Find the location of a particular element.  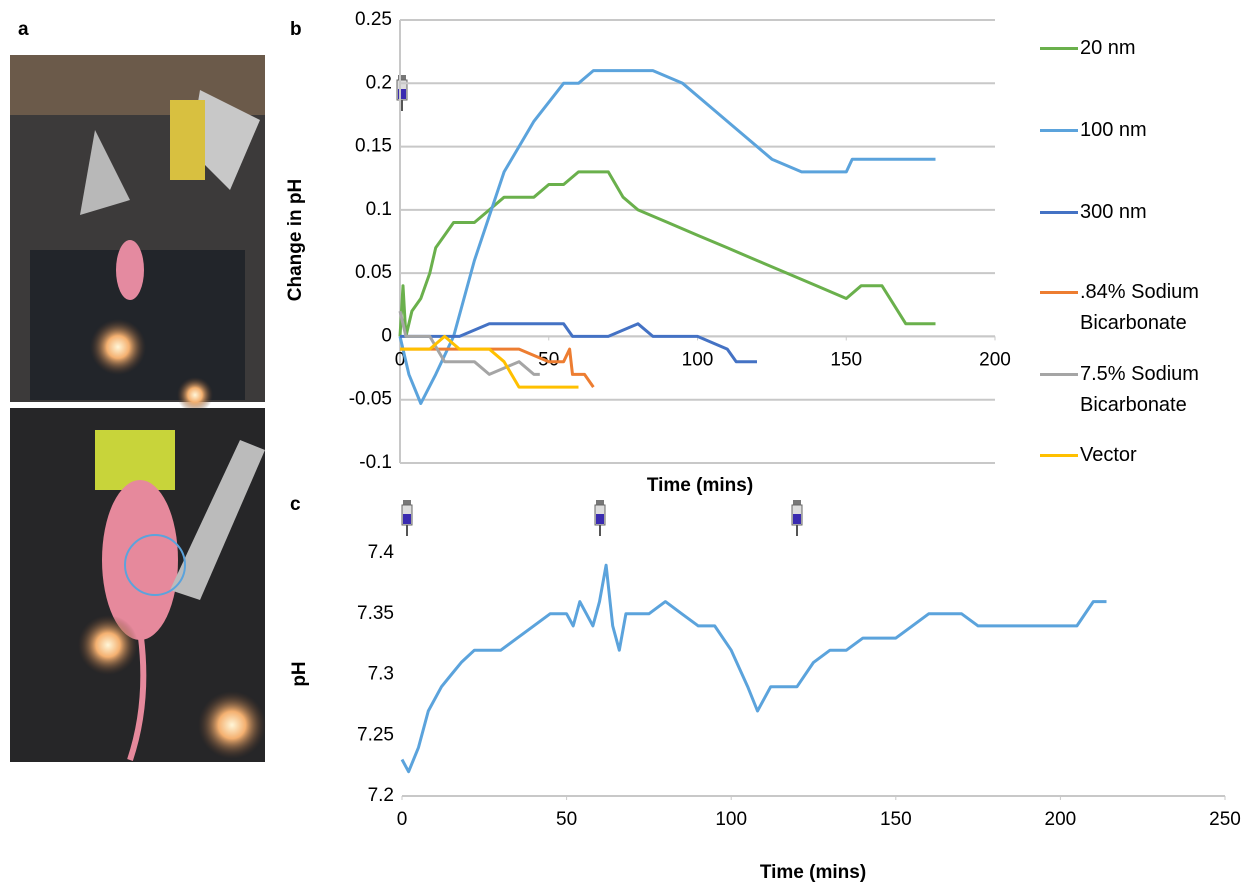

legend-label: 7.5% Sodium Bicarbonate is located at coordinates (1139, 389).